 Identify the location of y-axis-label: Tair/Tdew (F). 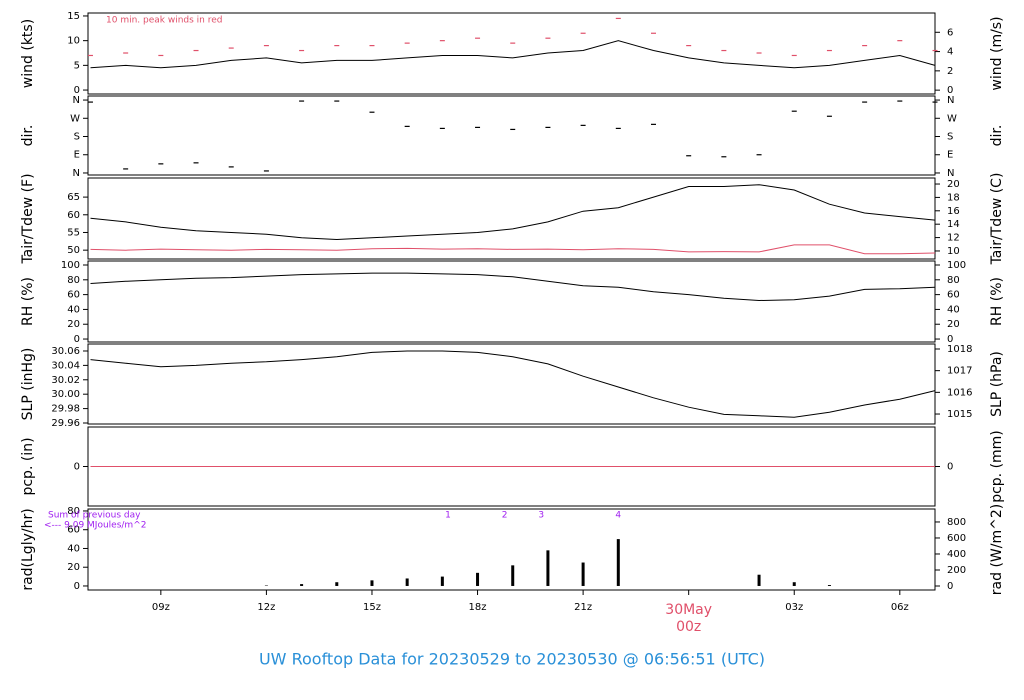
(28, 218).